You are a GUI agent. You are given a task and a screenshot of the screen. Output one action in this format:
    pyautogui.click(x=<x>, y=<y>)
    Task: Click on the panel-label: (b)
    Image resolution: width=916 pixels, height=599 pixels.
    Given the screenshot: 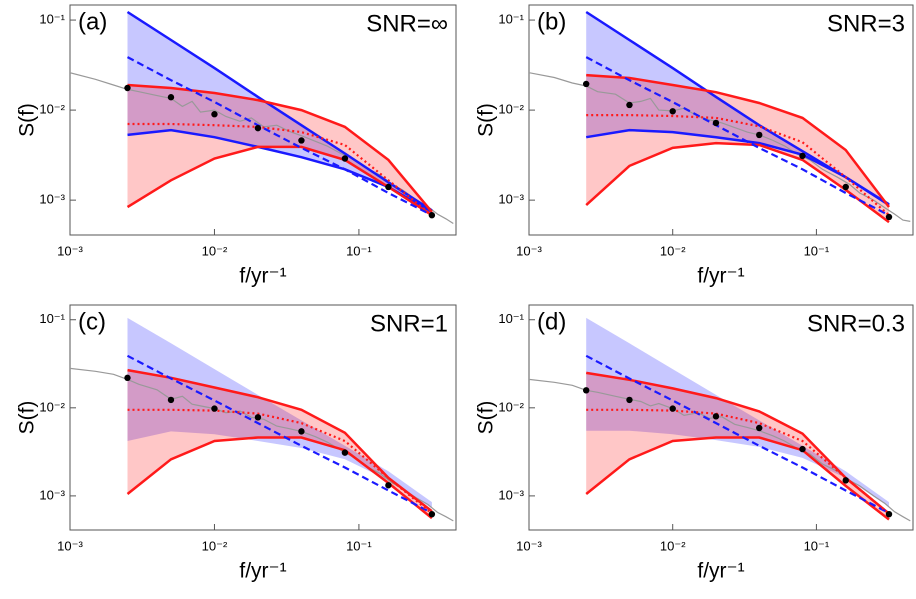 What is the action you would take?
    pyautogui.click(x=551, y=21)
    